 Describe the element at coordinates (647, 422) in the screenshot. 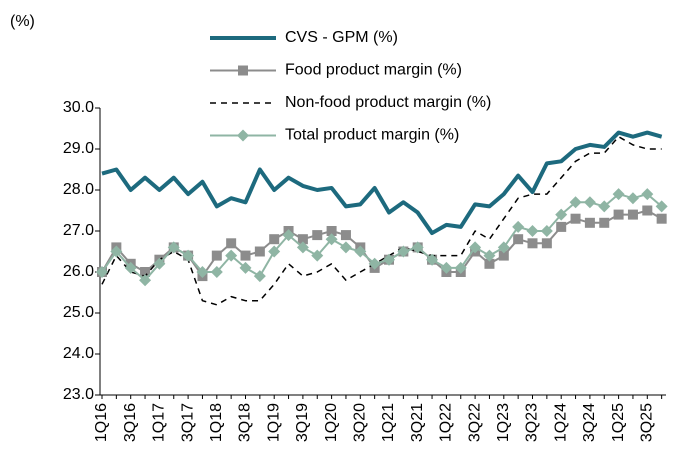

I see `x-tick-label: 3Q25` at that location.